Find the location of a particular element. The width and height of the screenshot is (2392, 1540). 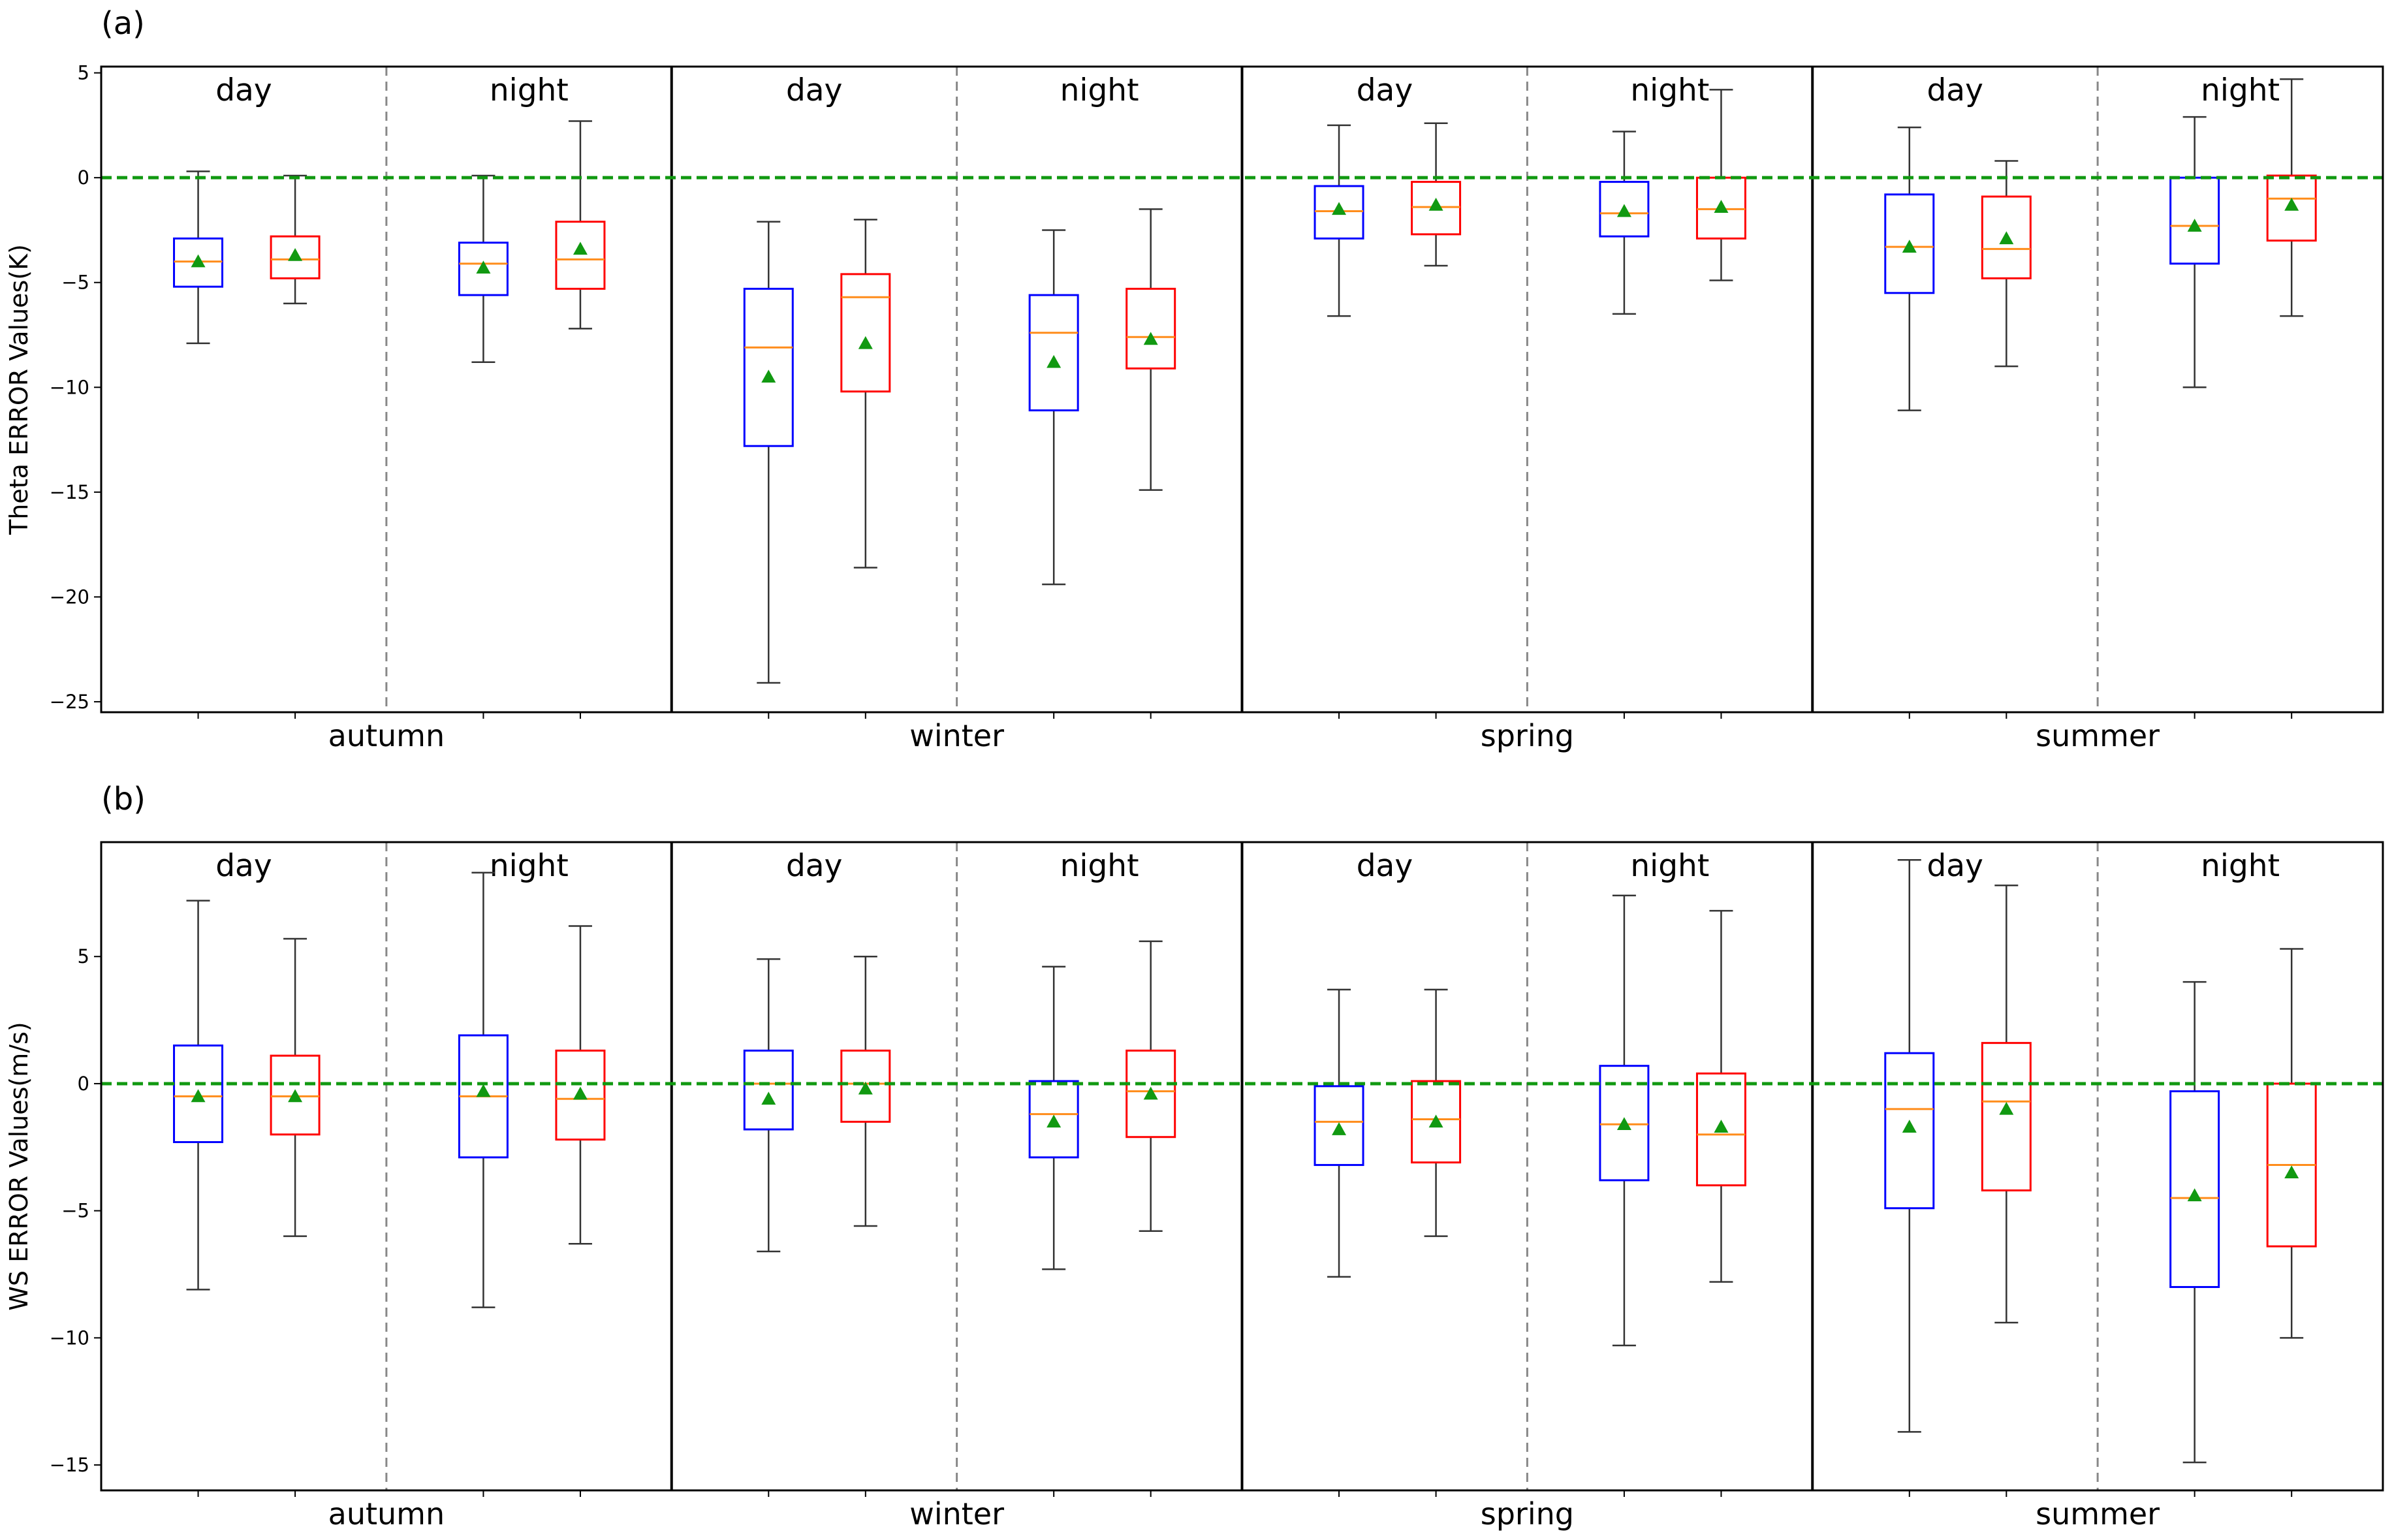

y-tick-label: −25 is located at coordinates (69, 702).